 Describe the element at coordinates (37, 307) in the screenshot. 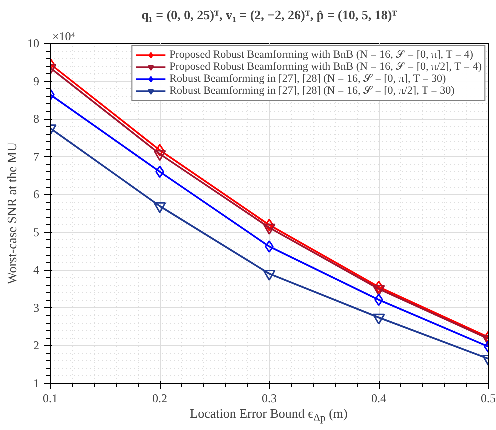

I see `y-tick-label: 3` at that location.